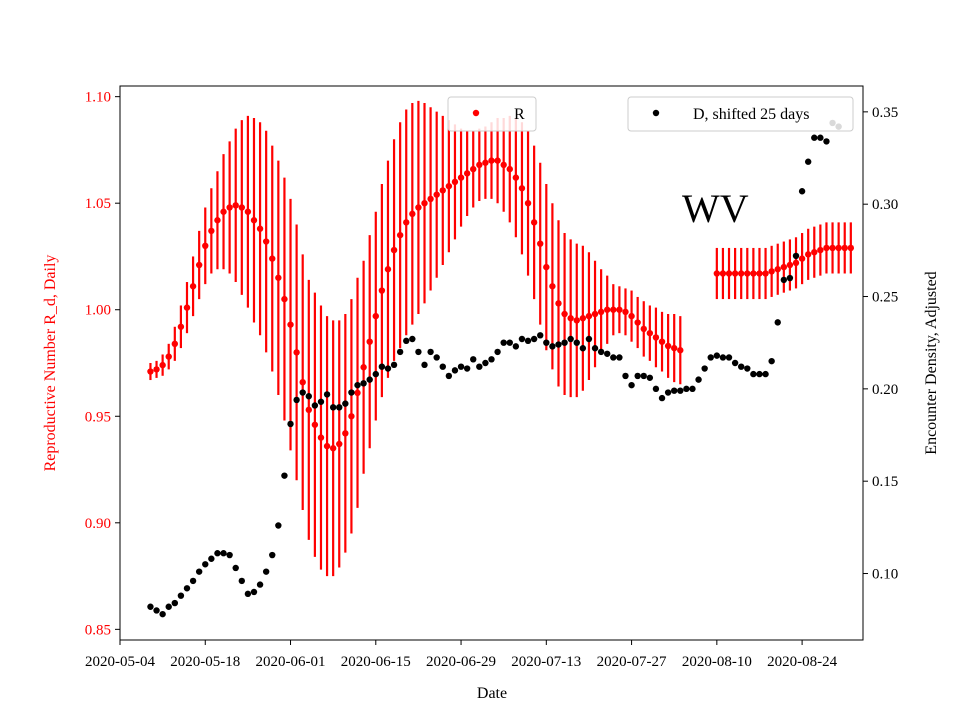 This screenshot has width=960, height=720. Describe the element at coordinates (751, 114) in the screenshot. I see `legend-d-label: D, shifted 25 days` at that location.